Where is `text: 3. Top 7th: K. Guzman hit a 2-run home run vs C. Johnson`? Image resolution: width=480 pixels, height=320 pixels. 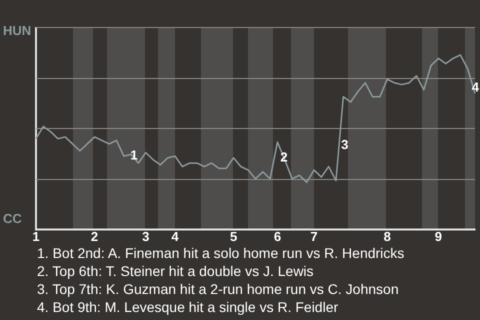 text: 3. Top 7th: K. Guzman hit a 2-run home run vs C. Johnson is located at coordinates (218, 289).